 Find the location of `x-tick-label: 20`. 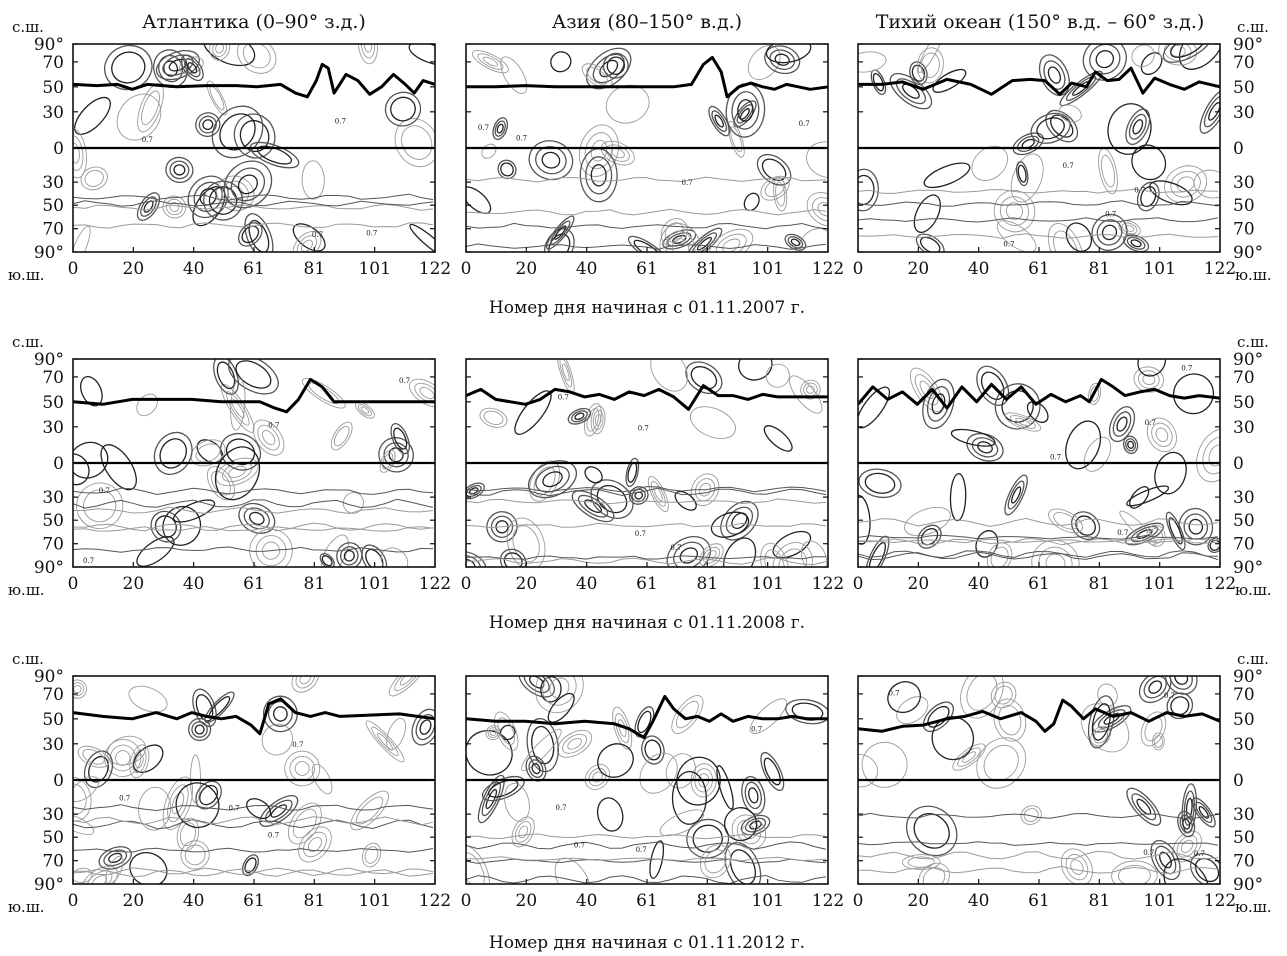

x-tick-label: 20 is located at coordinates (527, 901).